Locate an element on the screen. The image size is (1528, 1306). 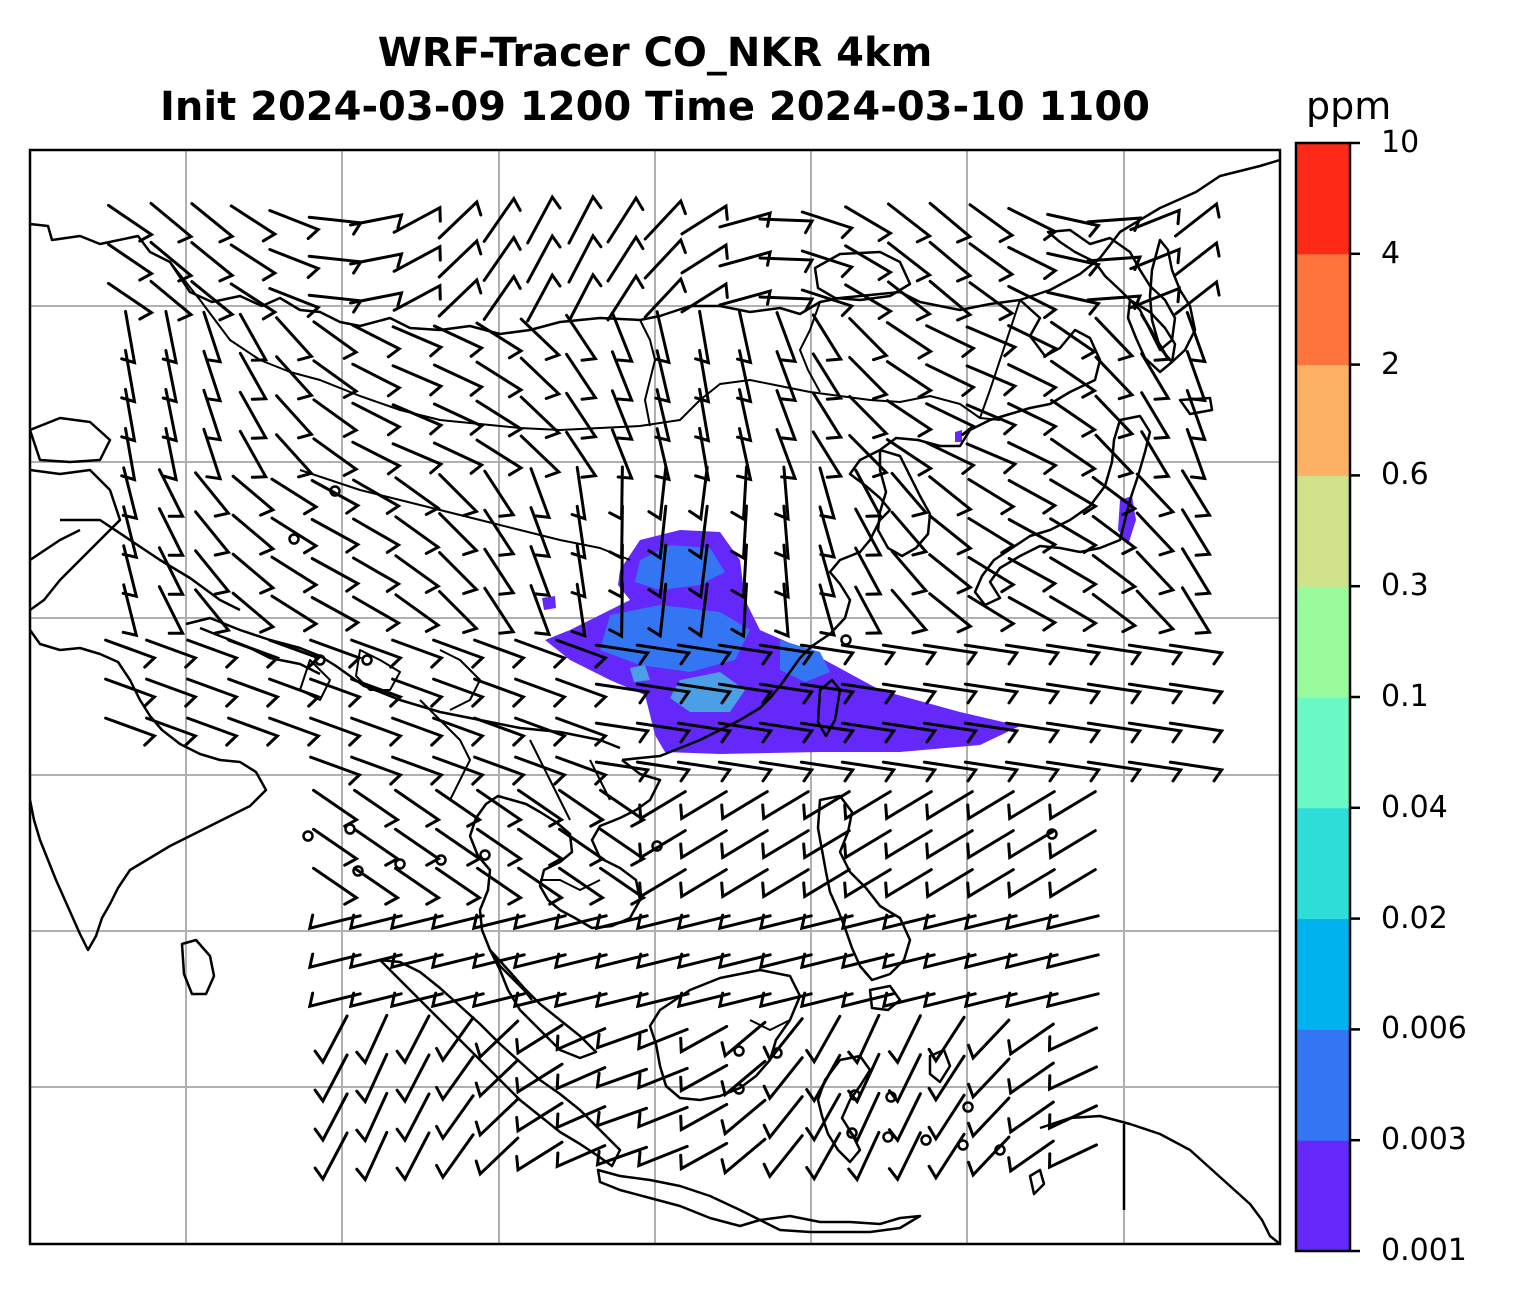
colorbar is located at coordinates (1327, 697).